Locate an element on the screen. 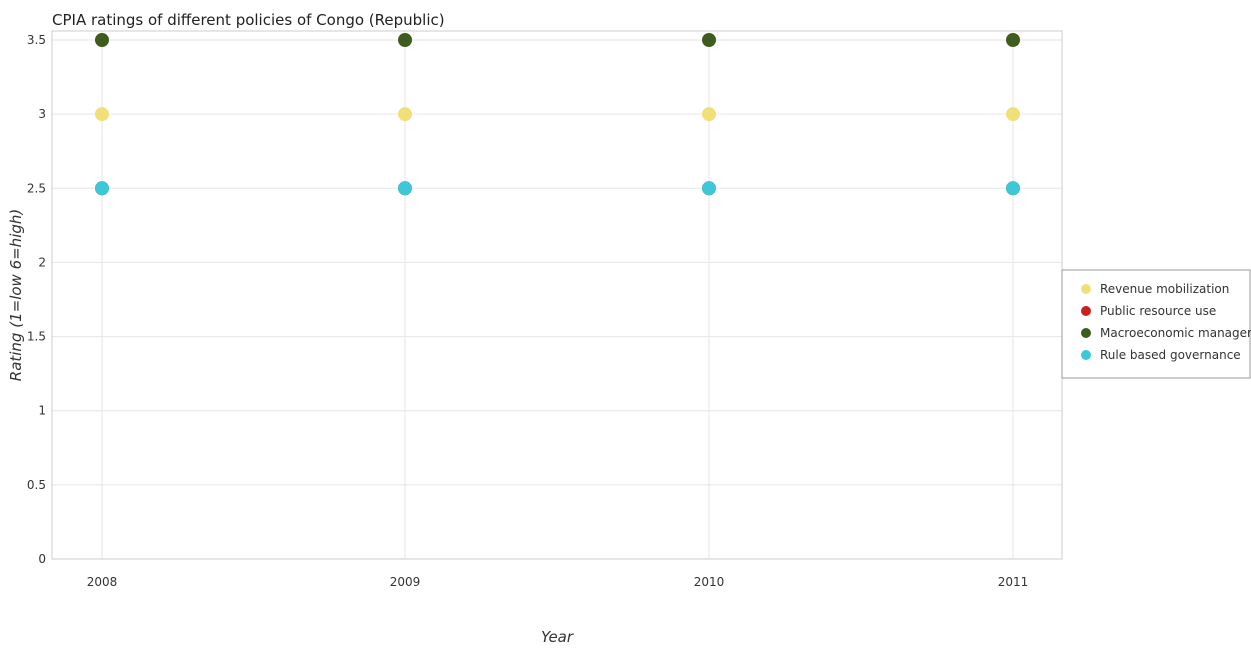  x-axis-ticks: 2008 2009 2010 2011 is located at coordinates (558, 582).